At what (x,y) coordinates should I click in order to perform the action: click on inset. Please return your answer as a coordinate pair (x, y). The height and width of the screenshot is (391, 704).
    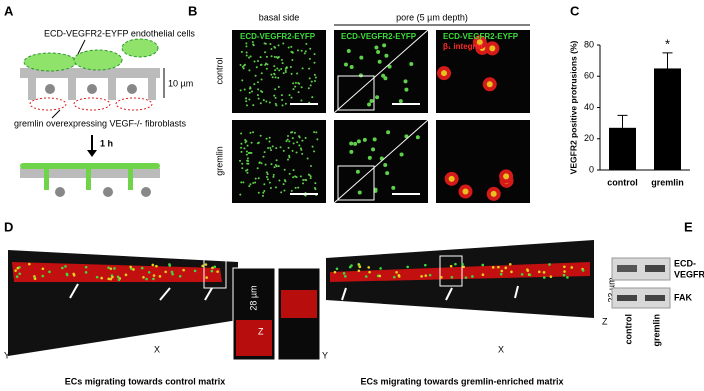
    Looking at the image, I should click on (356, 93).